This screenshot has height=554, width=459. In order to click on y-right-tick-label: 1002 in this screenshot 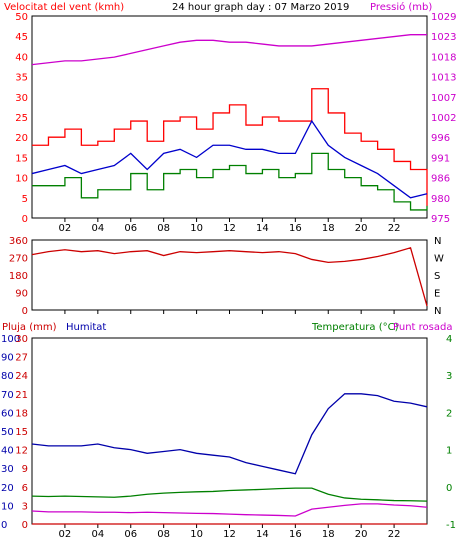, I will do `click(443, 118)`.